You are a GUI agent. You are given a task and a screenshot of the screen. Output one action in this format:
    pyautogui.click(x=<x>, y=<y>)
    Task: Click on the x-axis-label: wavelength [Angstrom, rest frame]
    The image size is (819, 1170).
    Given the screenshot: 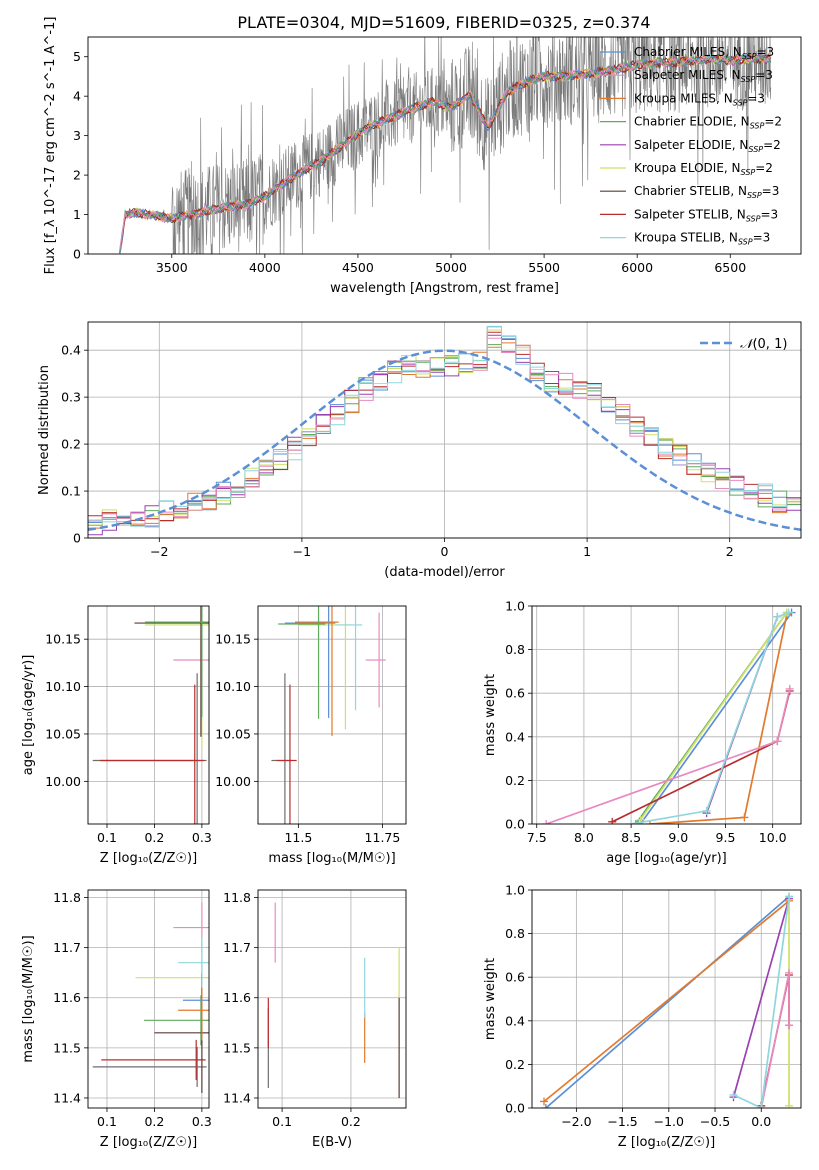 What is the action you would take?
    pyautogui.click(x=444, y=288)
    